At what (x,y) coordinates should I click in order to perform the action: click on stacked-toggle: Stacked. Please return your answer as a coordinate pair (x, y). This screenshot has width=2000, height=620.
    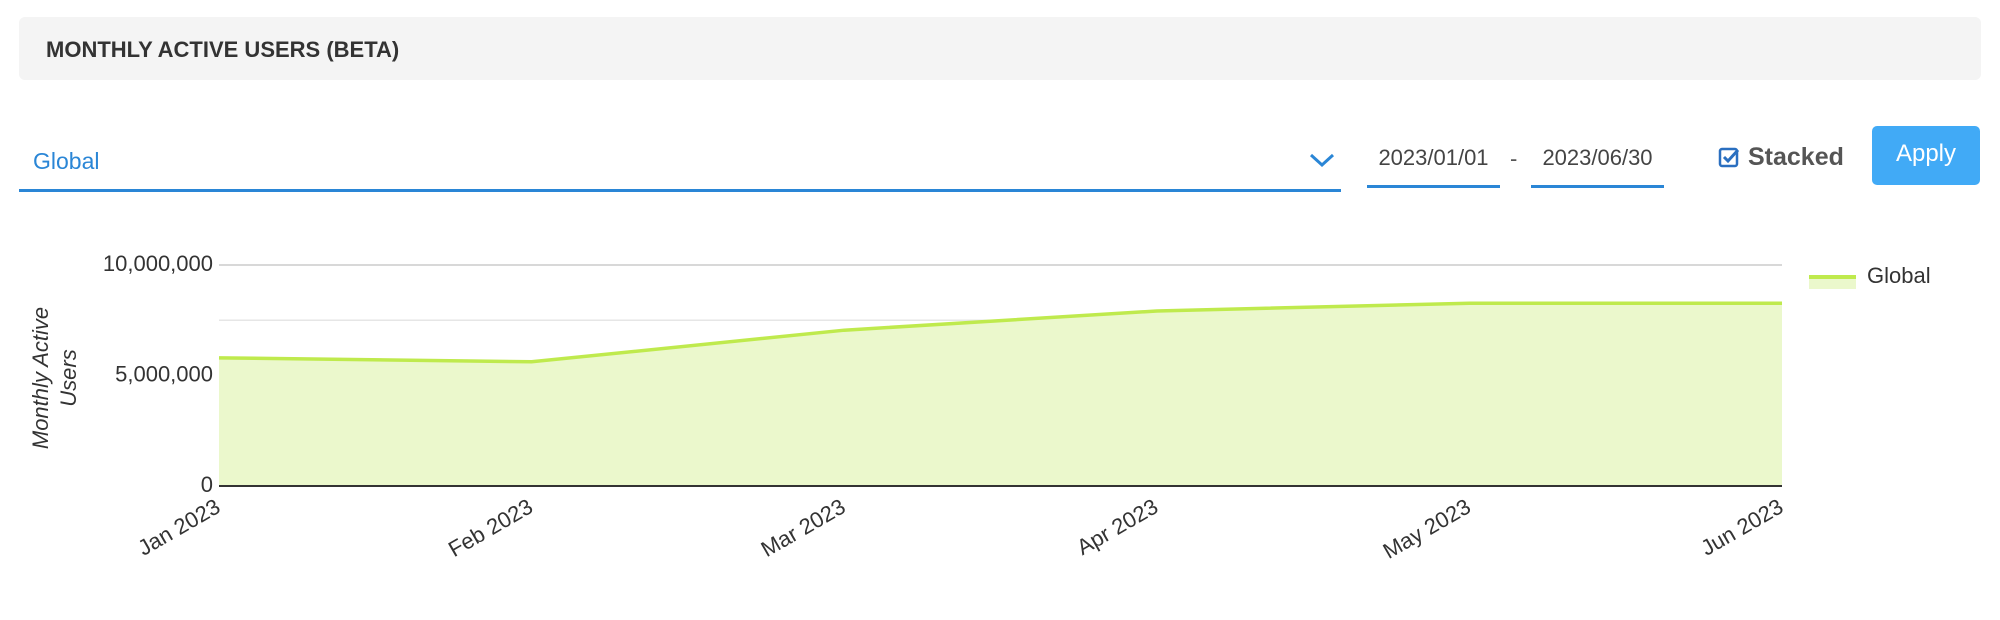
    Looking at the image, I should click on (1781, 157).